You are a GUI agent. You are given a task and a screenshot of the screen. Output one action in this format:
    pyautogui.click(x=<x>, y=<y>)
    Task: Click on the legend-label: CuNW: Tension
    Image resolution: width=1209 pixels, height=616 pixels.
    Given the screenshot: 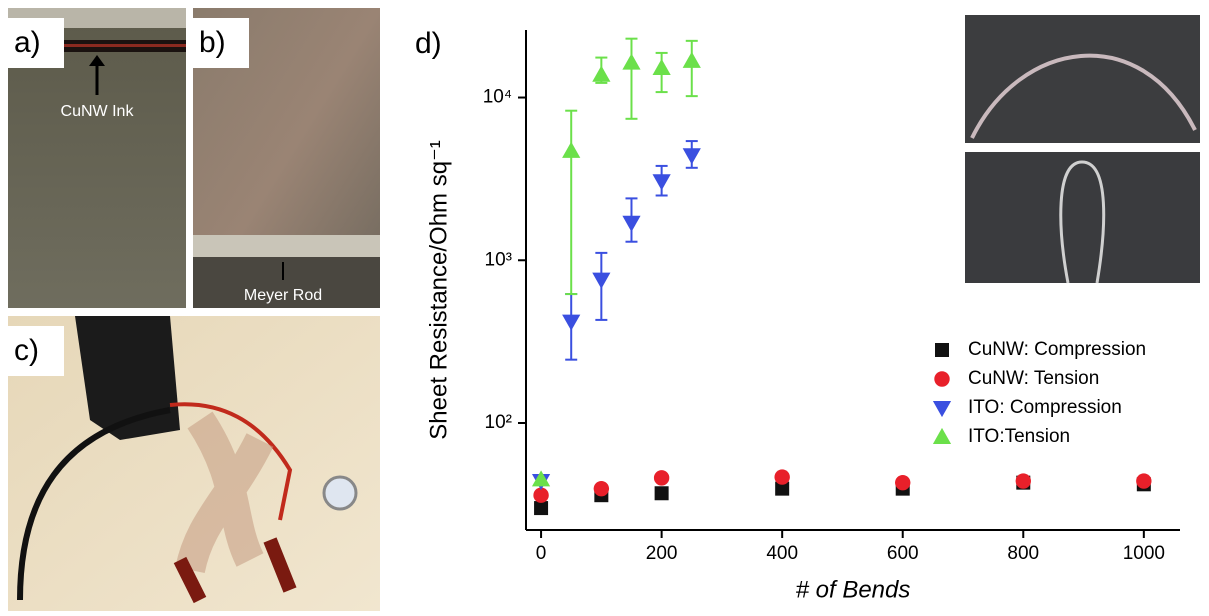 What is the action you would take?
    pyautogui.click(x=1033, y=378)
    